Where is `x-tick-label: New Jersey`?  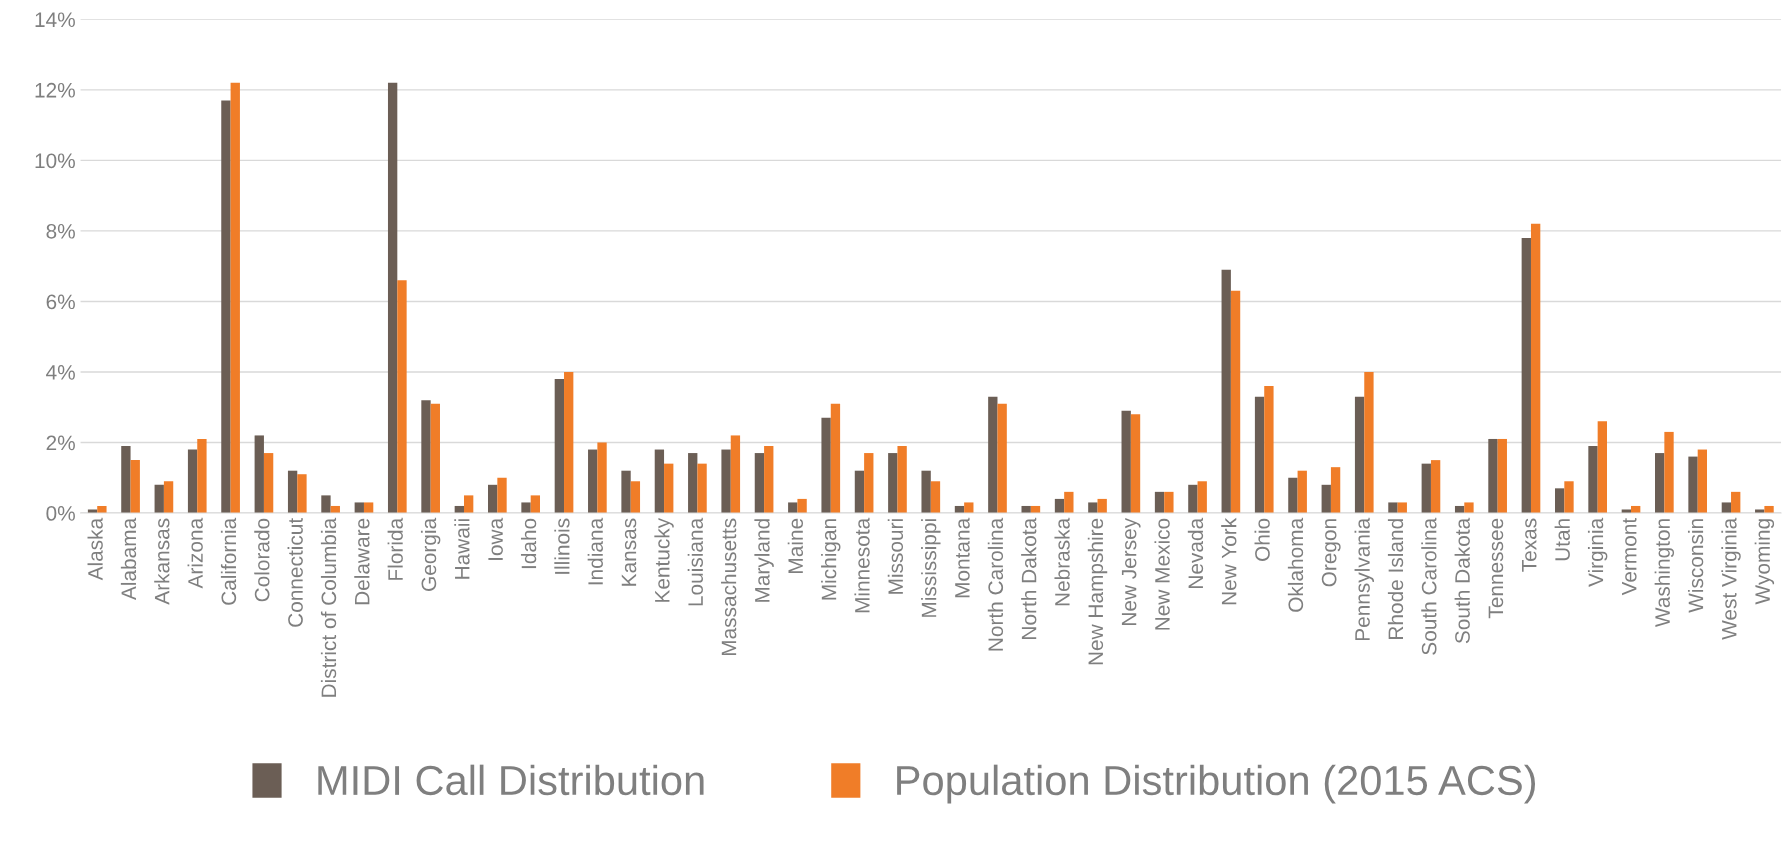
x-tick-label: New Jersey is located at coordinates (1131, 571).